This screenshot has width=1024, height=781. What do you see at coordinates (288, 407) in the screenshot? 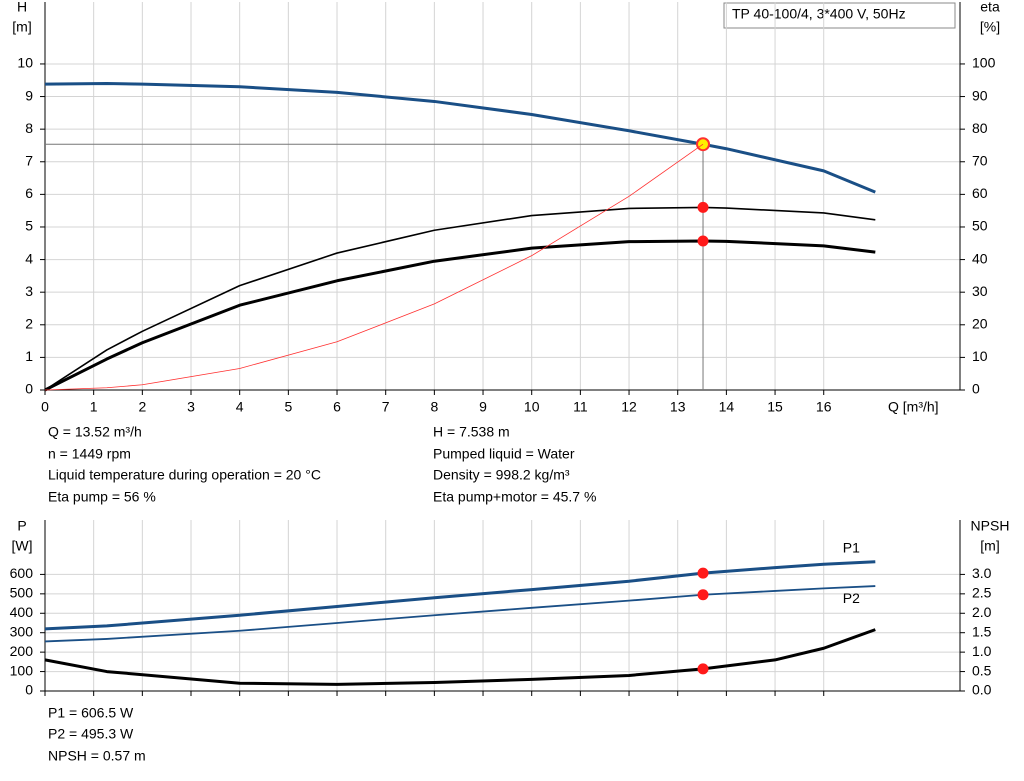
I see `x-tick-label: 5` at bounding box center [288, 407].